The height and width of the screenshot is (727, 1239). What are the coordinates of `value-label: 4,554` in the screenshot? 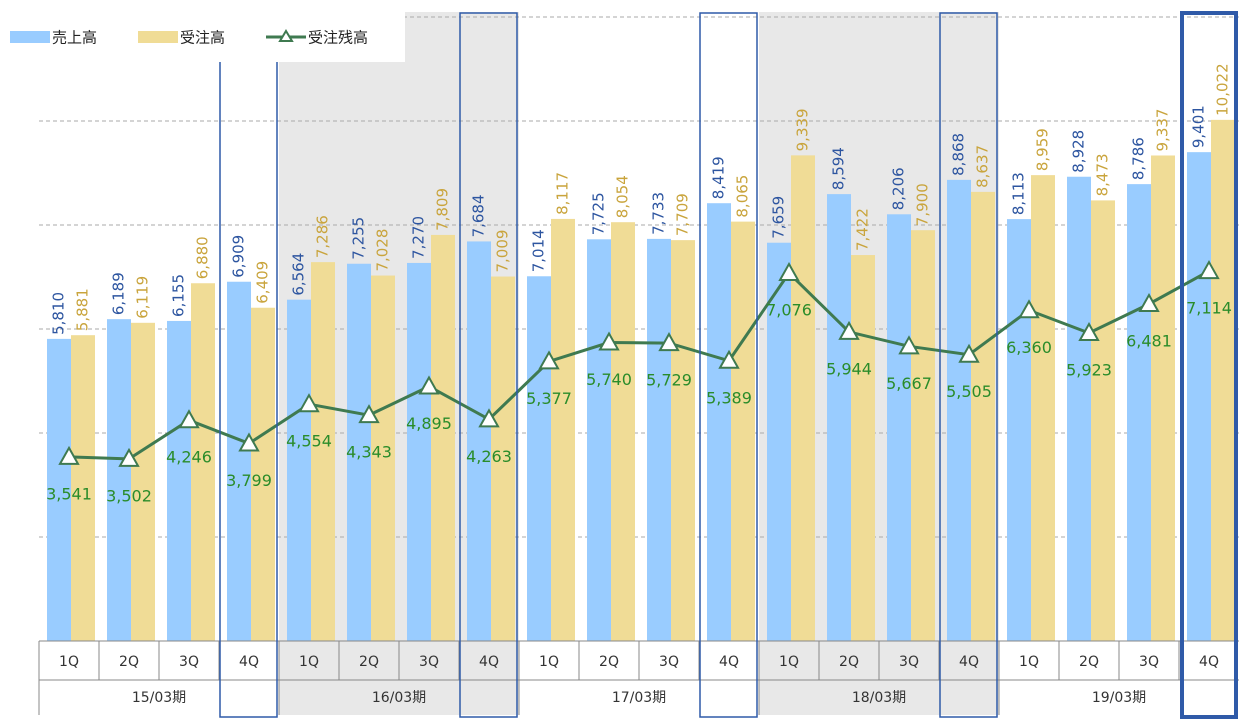 It's located at (309, 441).